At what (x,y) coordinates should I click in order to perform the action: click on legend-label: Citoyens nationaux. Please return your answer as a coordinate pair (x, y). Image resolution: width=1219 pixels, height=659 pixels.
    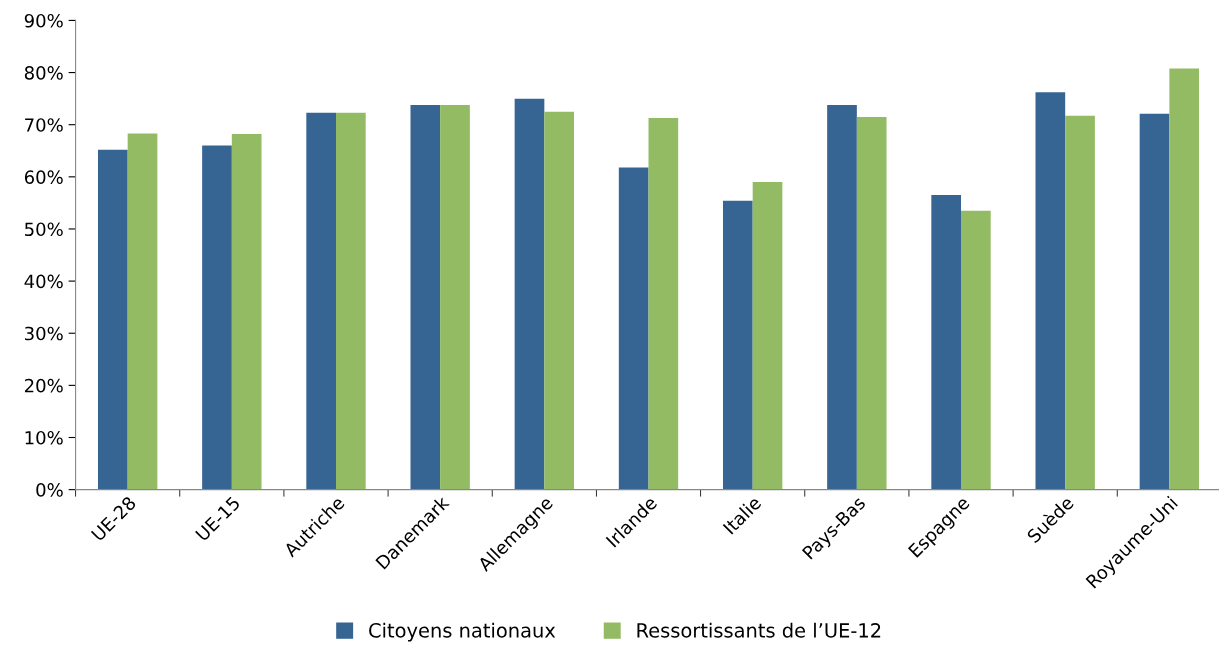
    Looking at the image, I should click on (462, 632).